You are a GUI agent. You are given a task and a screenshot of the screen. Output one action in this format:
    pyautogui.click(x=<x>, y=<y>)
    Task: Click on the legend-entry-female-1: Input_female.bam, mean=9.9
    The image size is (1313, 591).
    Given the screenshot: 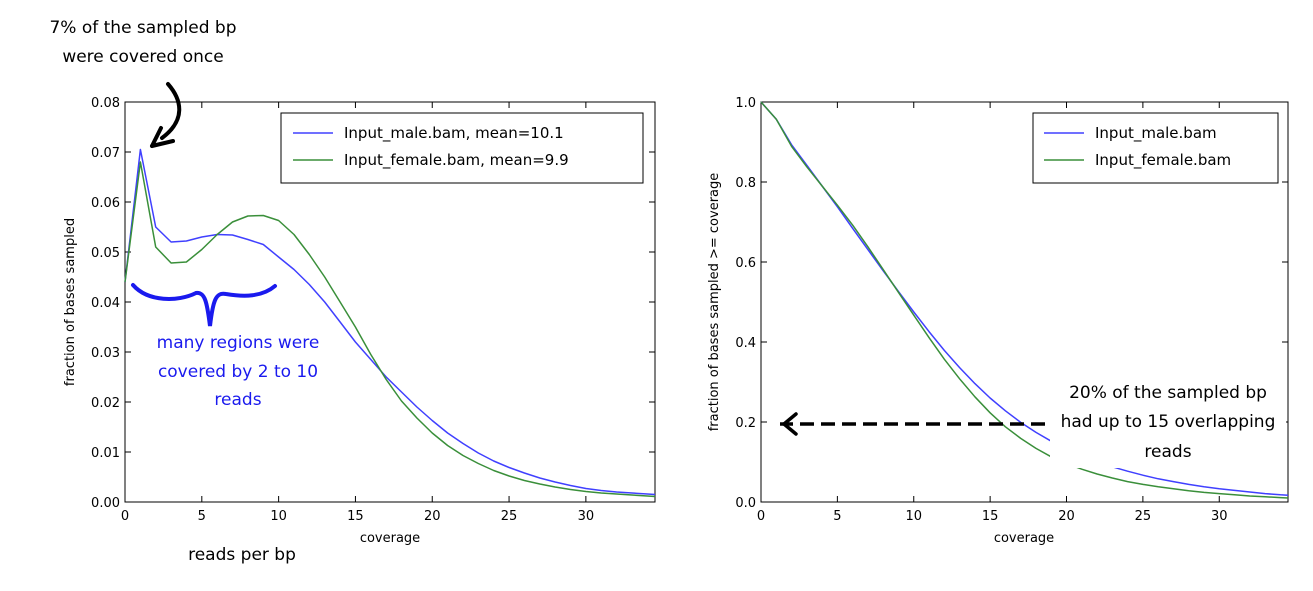 What is the action you would take?
    pyautogui.click(x=456, y=160)
    